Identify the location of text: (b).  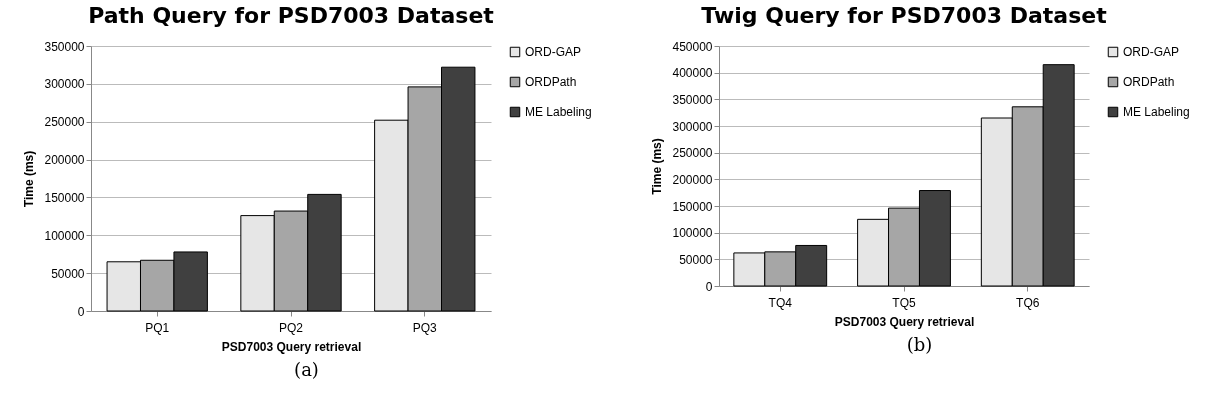
(919, 344).